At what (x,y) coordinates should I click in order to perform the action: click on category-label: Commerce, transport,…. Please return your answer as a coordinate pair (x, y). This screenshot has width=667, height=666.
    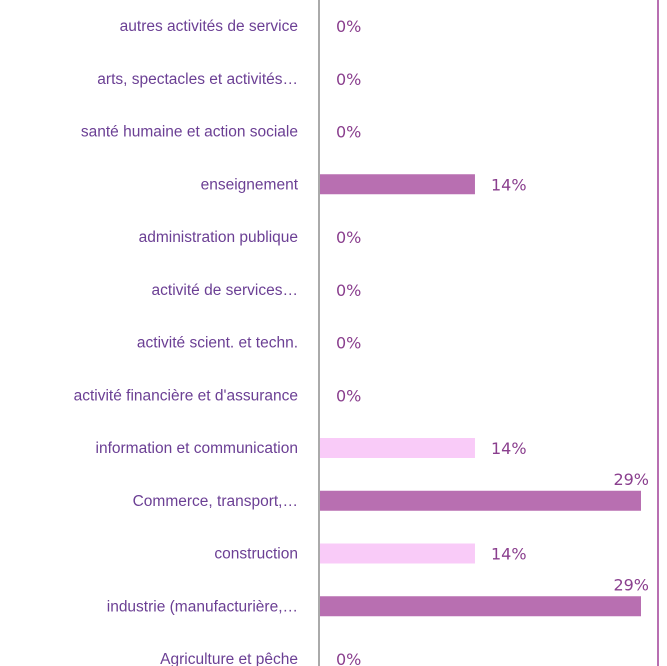
    Looking at the image, I should click on (215, 501).